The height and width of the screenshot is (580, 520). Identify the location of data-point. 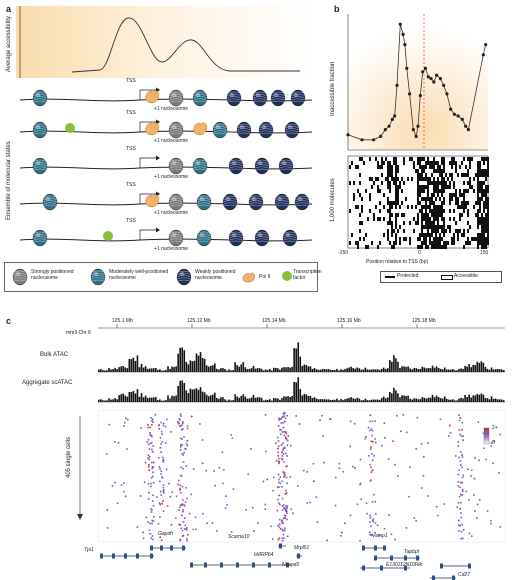
(466, 126).